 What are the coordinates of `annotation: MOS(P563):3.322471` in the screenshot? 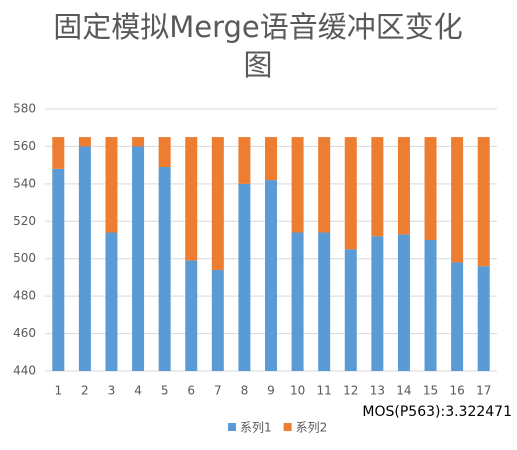 It's located at (437, 412).